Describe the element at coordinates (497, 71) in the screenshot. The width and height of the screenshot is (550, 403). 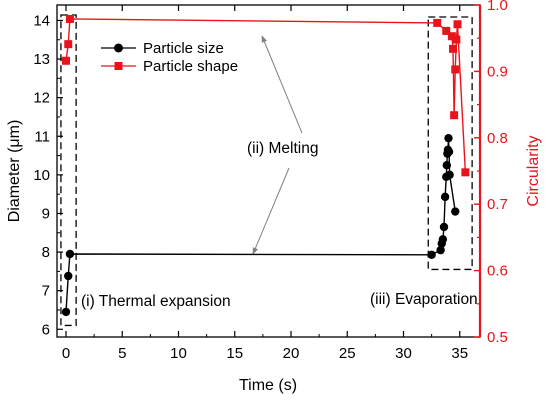
I see `right-tick-label: 0.9` at that location.